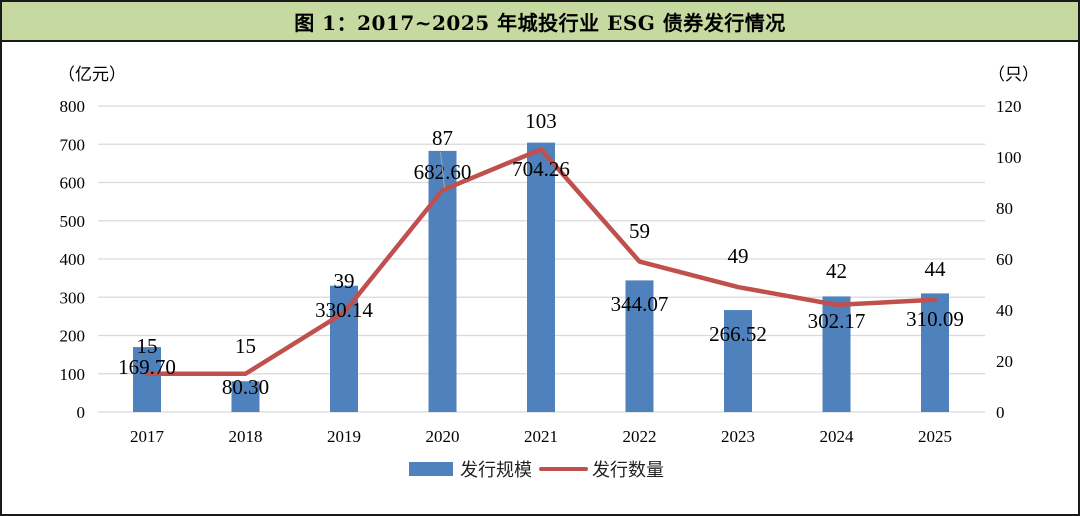  Describe the element at coordinates (640, 304) in the screenshot. I see `bar-value-label: 344.07` at that location.